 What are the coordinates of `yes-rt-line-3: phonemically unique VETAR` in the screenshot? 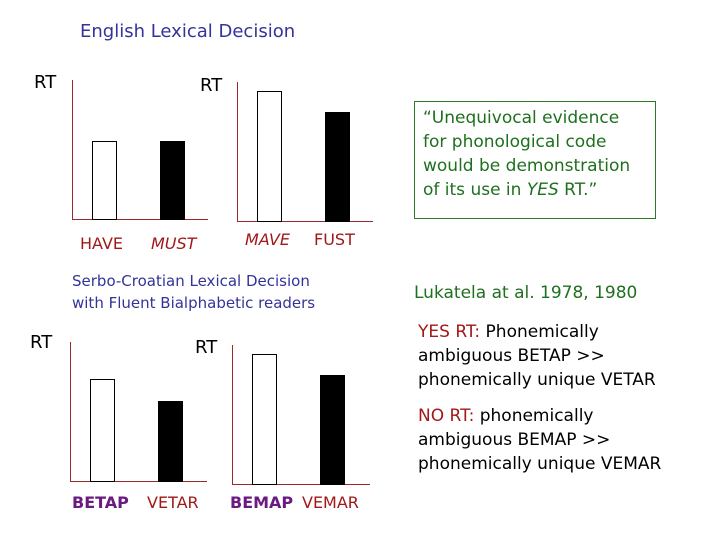 It's located at (537, 380).